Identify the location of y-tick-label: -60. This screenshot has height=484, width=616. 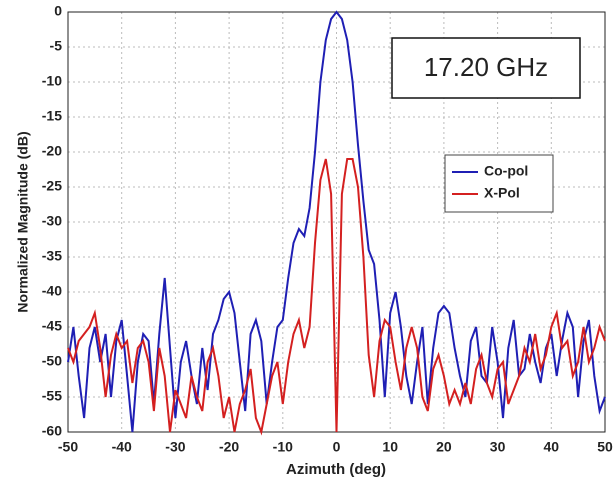
(52, 431).